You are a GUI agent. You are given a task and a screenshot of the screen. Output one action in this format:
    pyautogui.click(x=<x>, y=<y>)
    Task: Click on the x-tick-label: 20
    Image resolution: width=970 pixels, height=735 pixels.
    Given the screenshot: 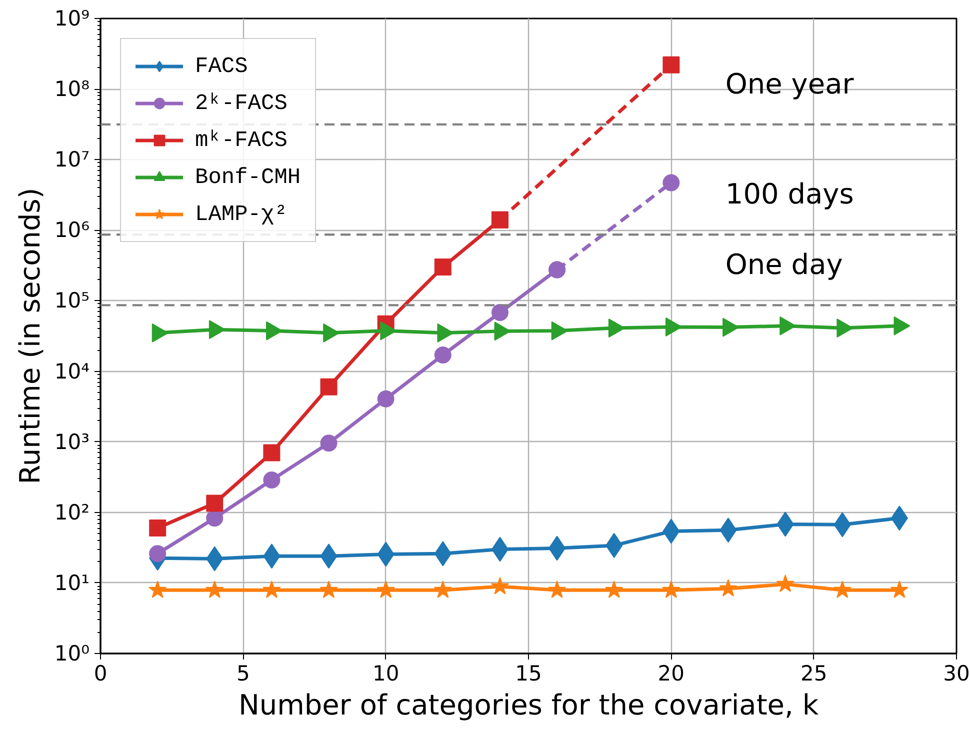 What is the action you would take?
    pyautogui.click(x=671, y=674)
    